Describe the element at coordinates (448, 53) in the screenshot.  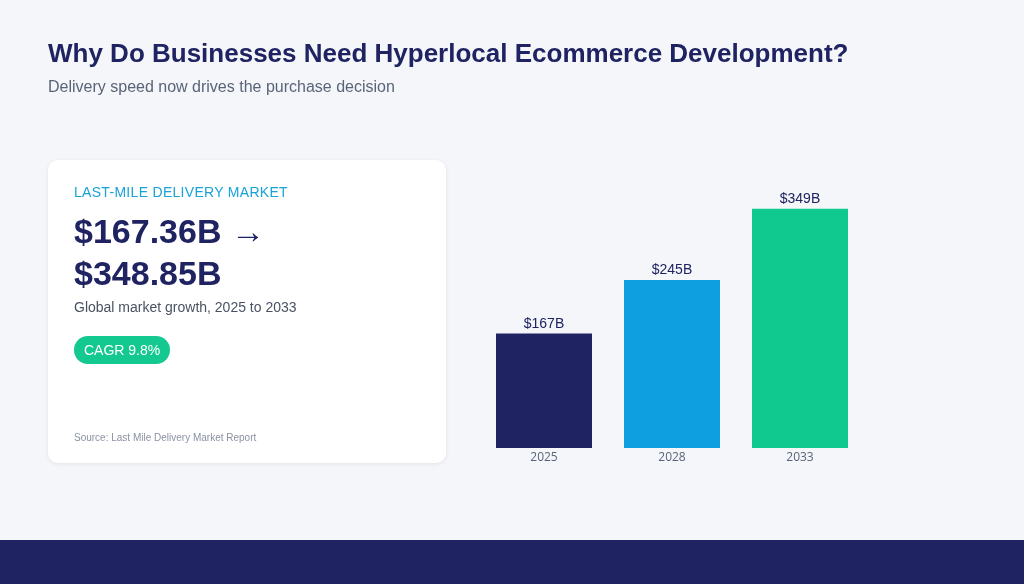
I see `text: Why Do Businesses Need Hyperlocal Ecommerce Development?` at that location.